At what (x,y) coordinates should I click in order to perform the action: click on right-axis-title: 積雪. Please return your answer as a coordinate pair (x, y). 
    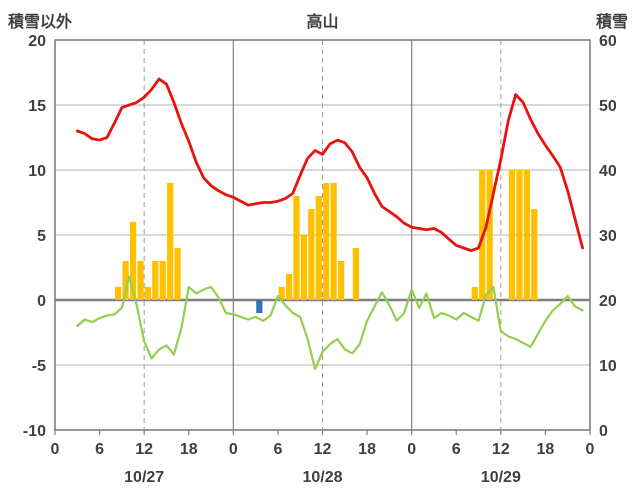
    Looking at the image, I should click on (611, 22).